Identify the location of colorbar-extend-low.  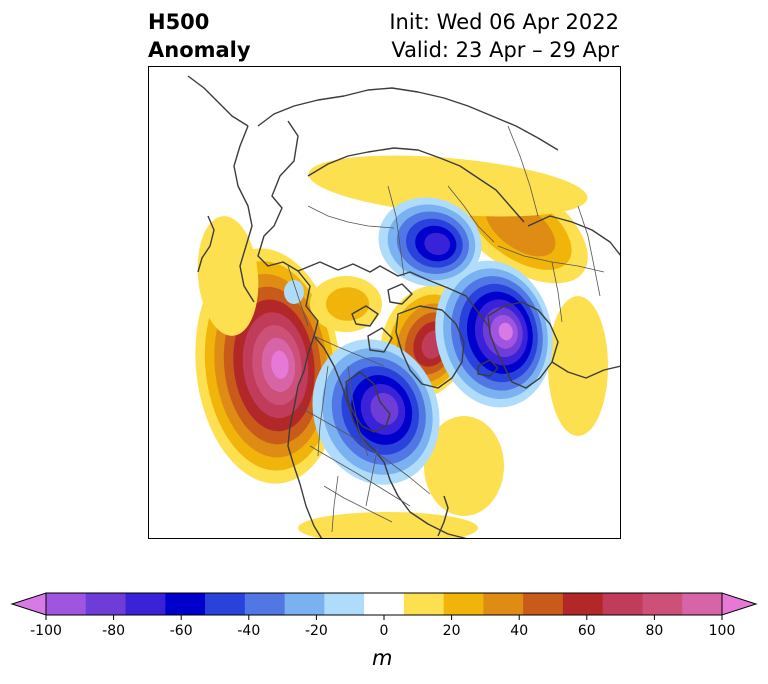
(28, 604).